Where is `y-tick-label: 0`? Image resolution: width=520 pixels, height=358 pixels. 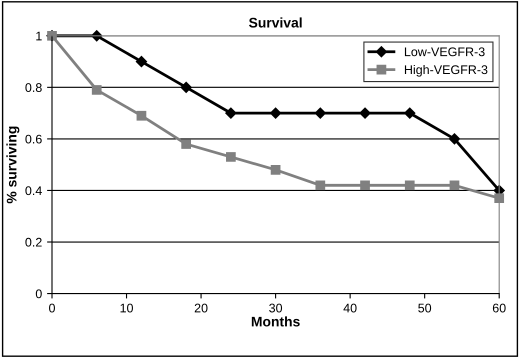
y-tick-label: 0 is located at coordinates (39, 293).